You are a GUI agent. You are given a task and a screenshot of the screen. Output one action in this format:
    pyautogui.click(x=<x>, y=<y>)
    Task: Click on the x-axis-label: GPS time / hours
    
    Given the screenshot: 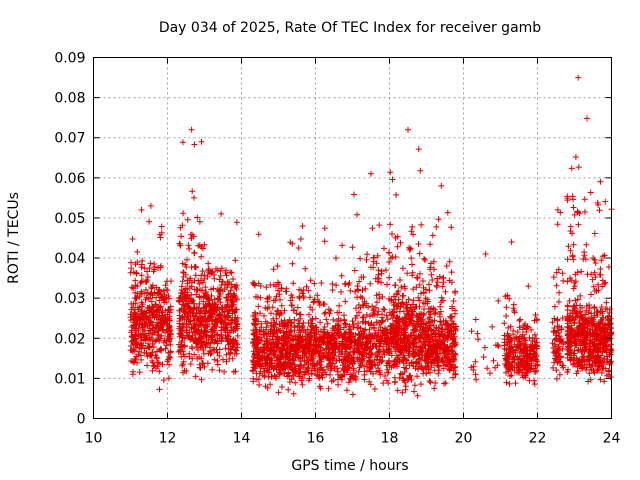 What is the action you would take?
    pyautogui.click(x=349, y=466)
    